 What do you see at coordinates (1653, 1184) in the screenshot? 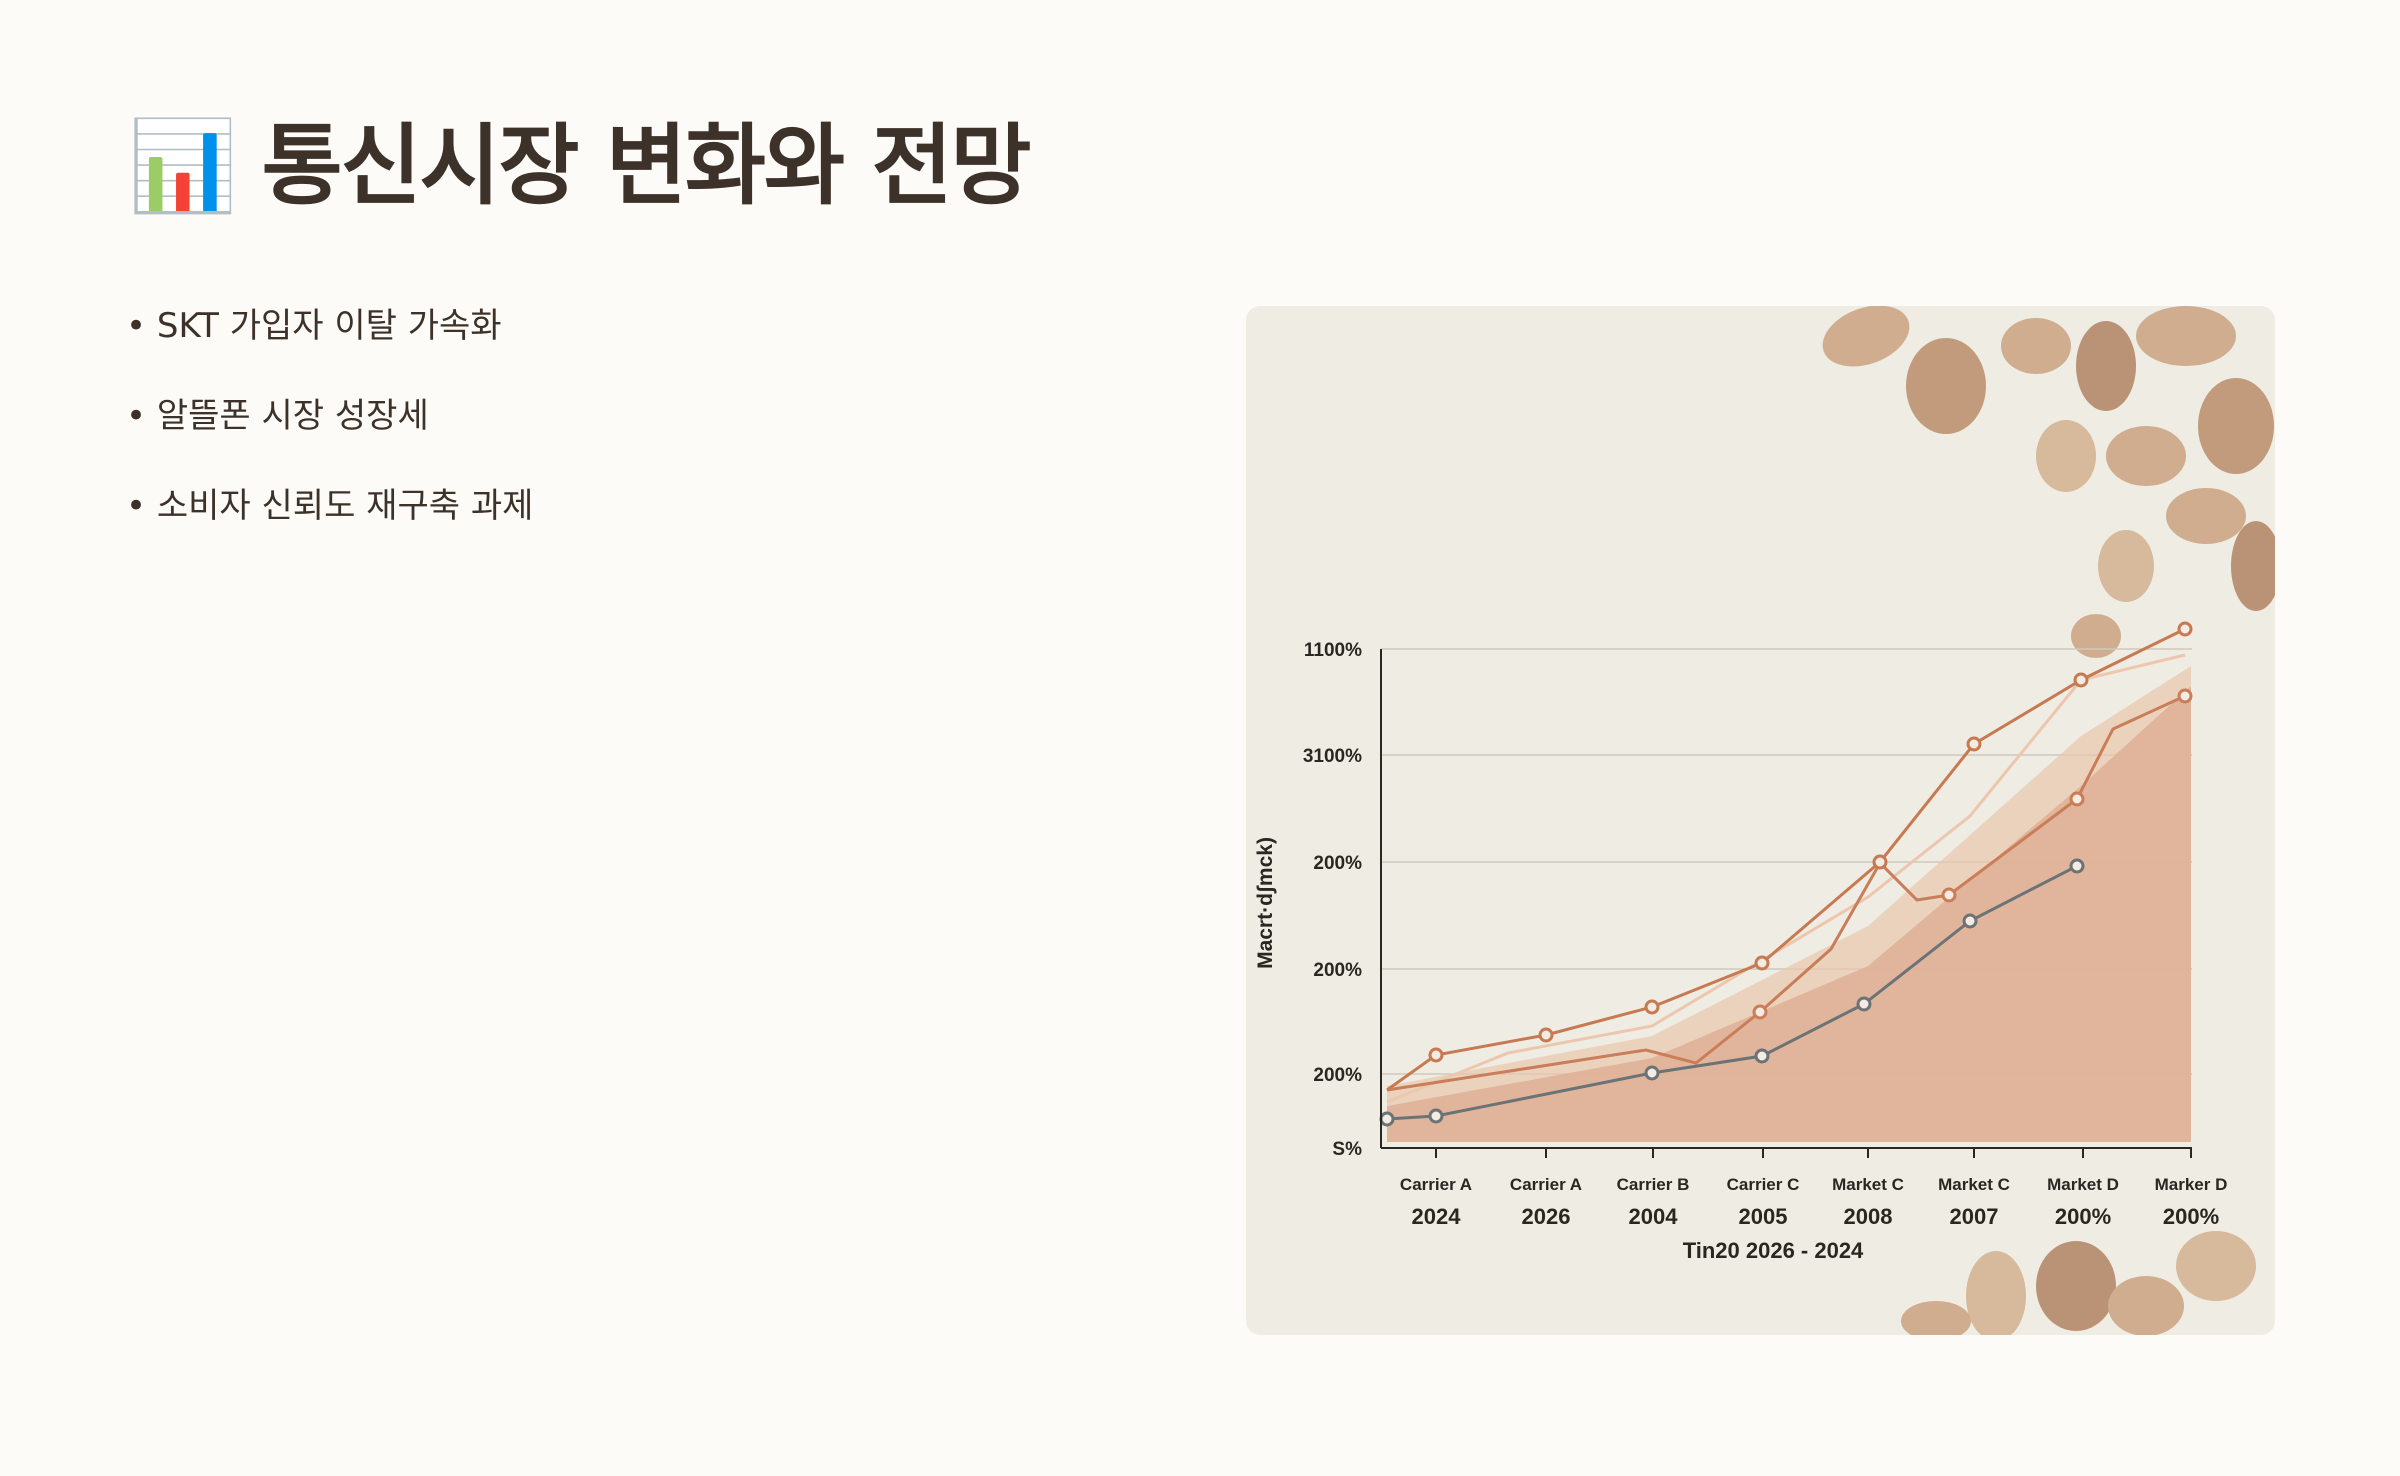
I see `x-tick-label: Carrier B` at bounding box center [1653, 1184].